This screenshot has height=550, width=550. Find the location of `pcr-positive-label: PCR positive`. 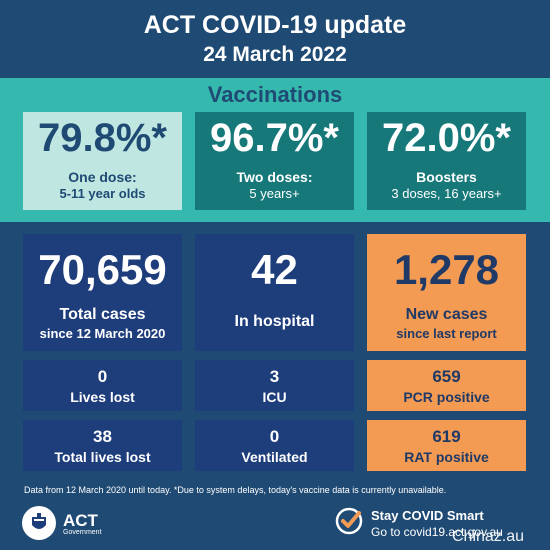

pcr-positive-label: PCR positive is located at coordinates (446, 397).